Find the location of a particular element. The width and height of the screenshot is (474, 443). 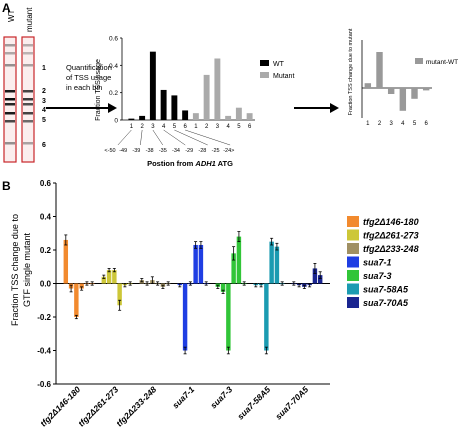

chart3-y-tick-label: 0.6 is located at coordinates (46, 183).